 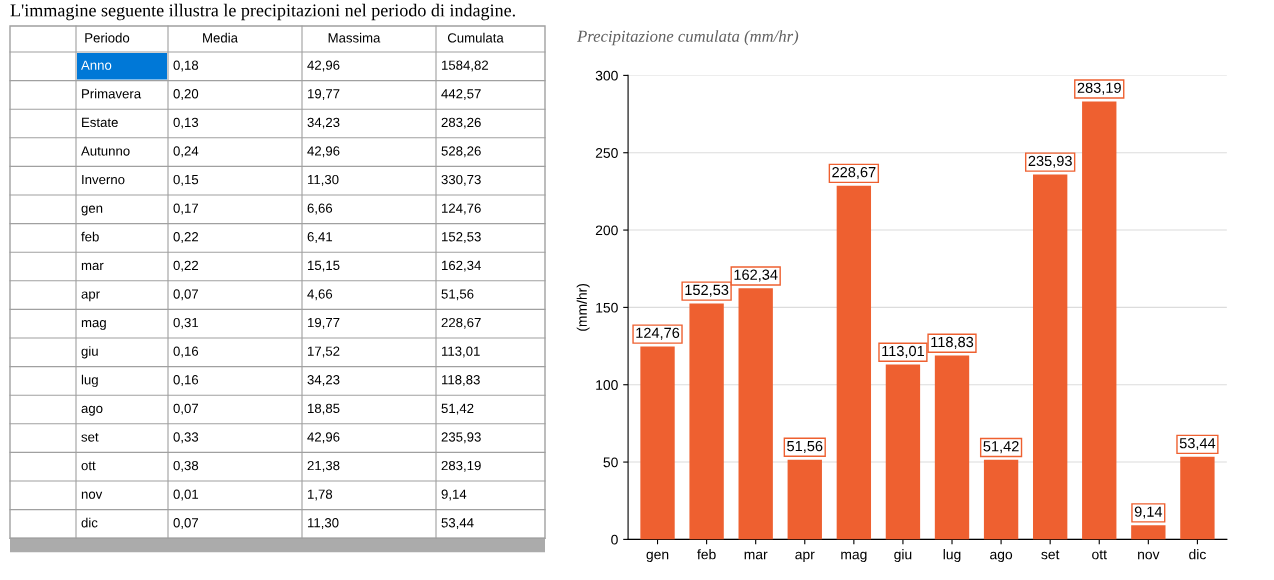 I want to click on y-tick-label: 250, so click(x=606, y=153).